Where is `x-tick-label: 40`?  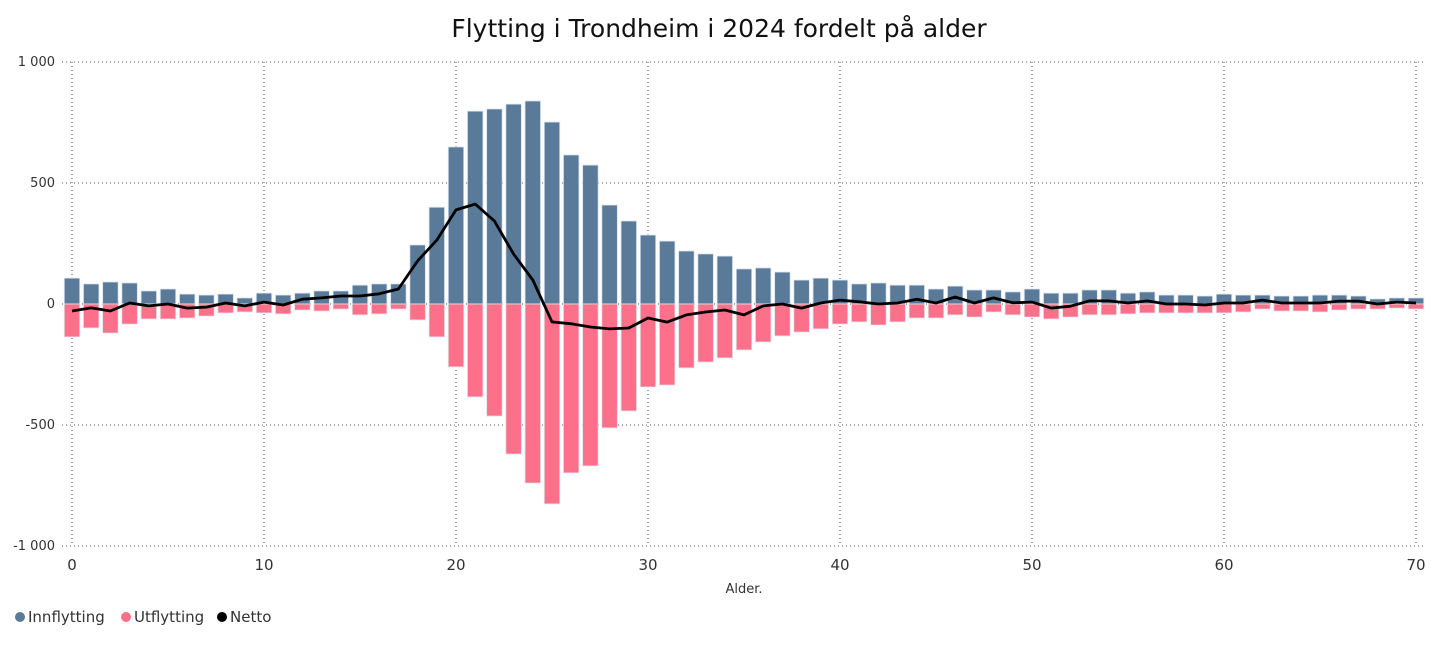
x-tick-label: 40 is located at coordinates (839, 565).